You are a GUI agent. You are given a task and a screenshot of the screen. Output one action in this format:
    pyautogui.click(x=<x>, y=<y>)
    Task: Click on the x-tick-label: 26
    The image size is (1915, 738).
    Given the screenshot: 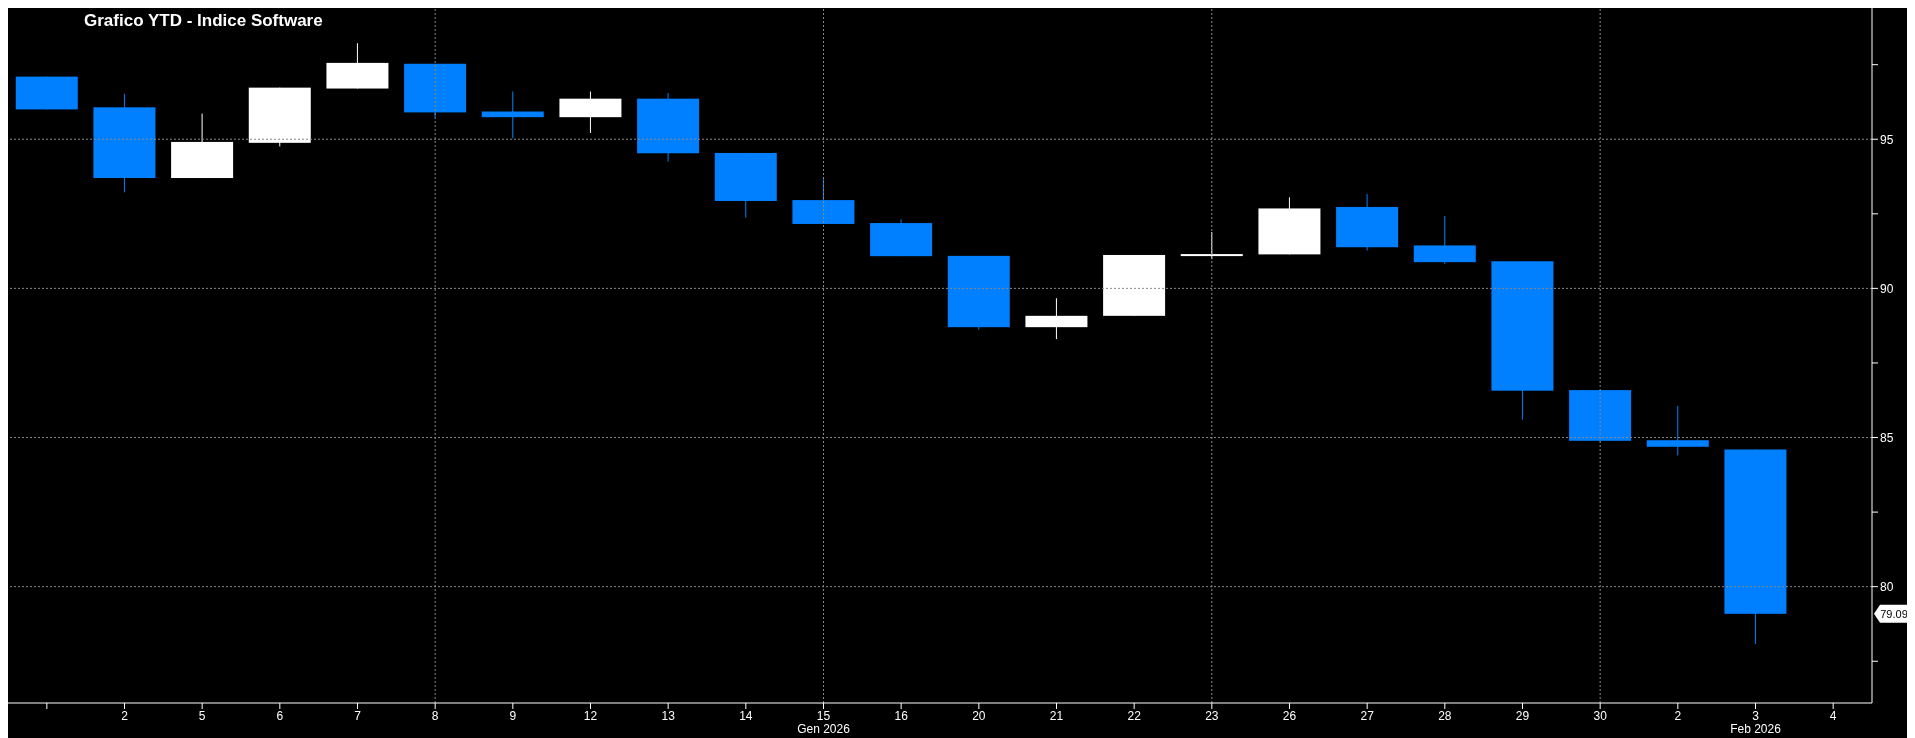 What is the action you would take?
    pyautogui.click(x=1289, y=715)
    